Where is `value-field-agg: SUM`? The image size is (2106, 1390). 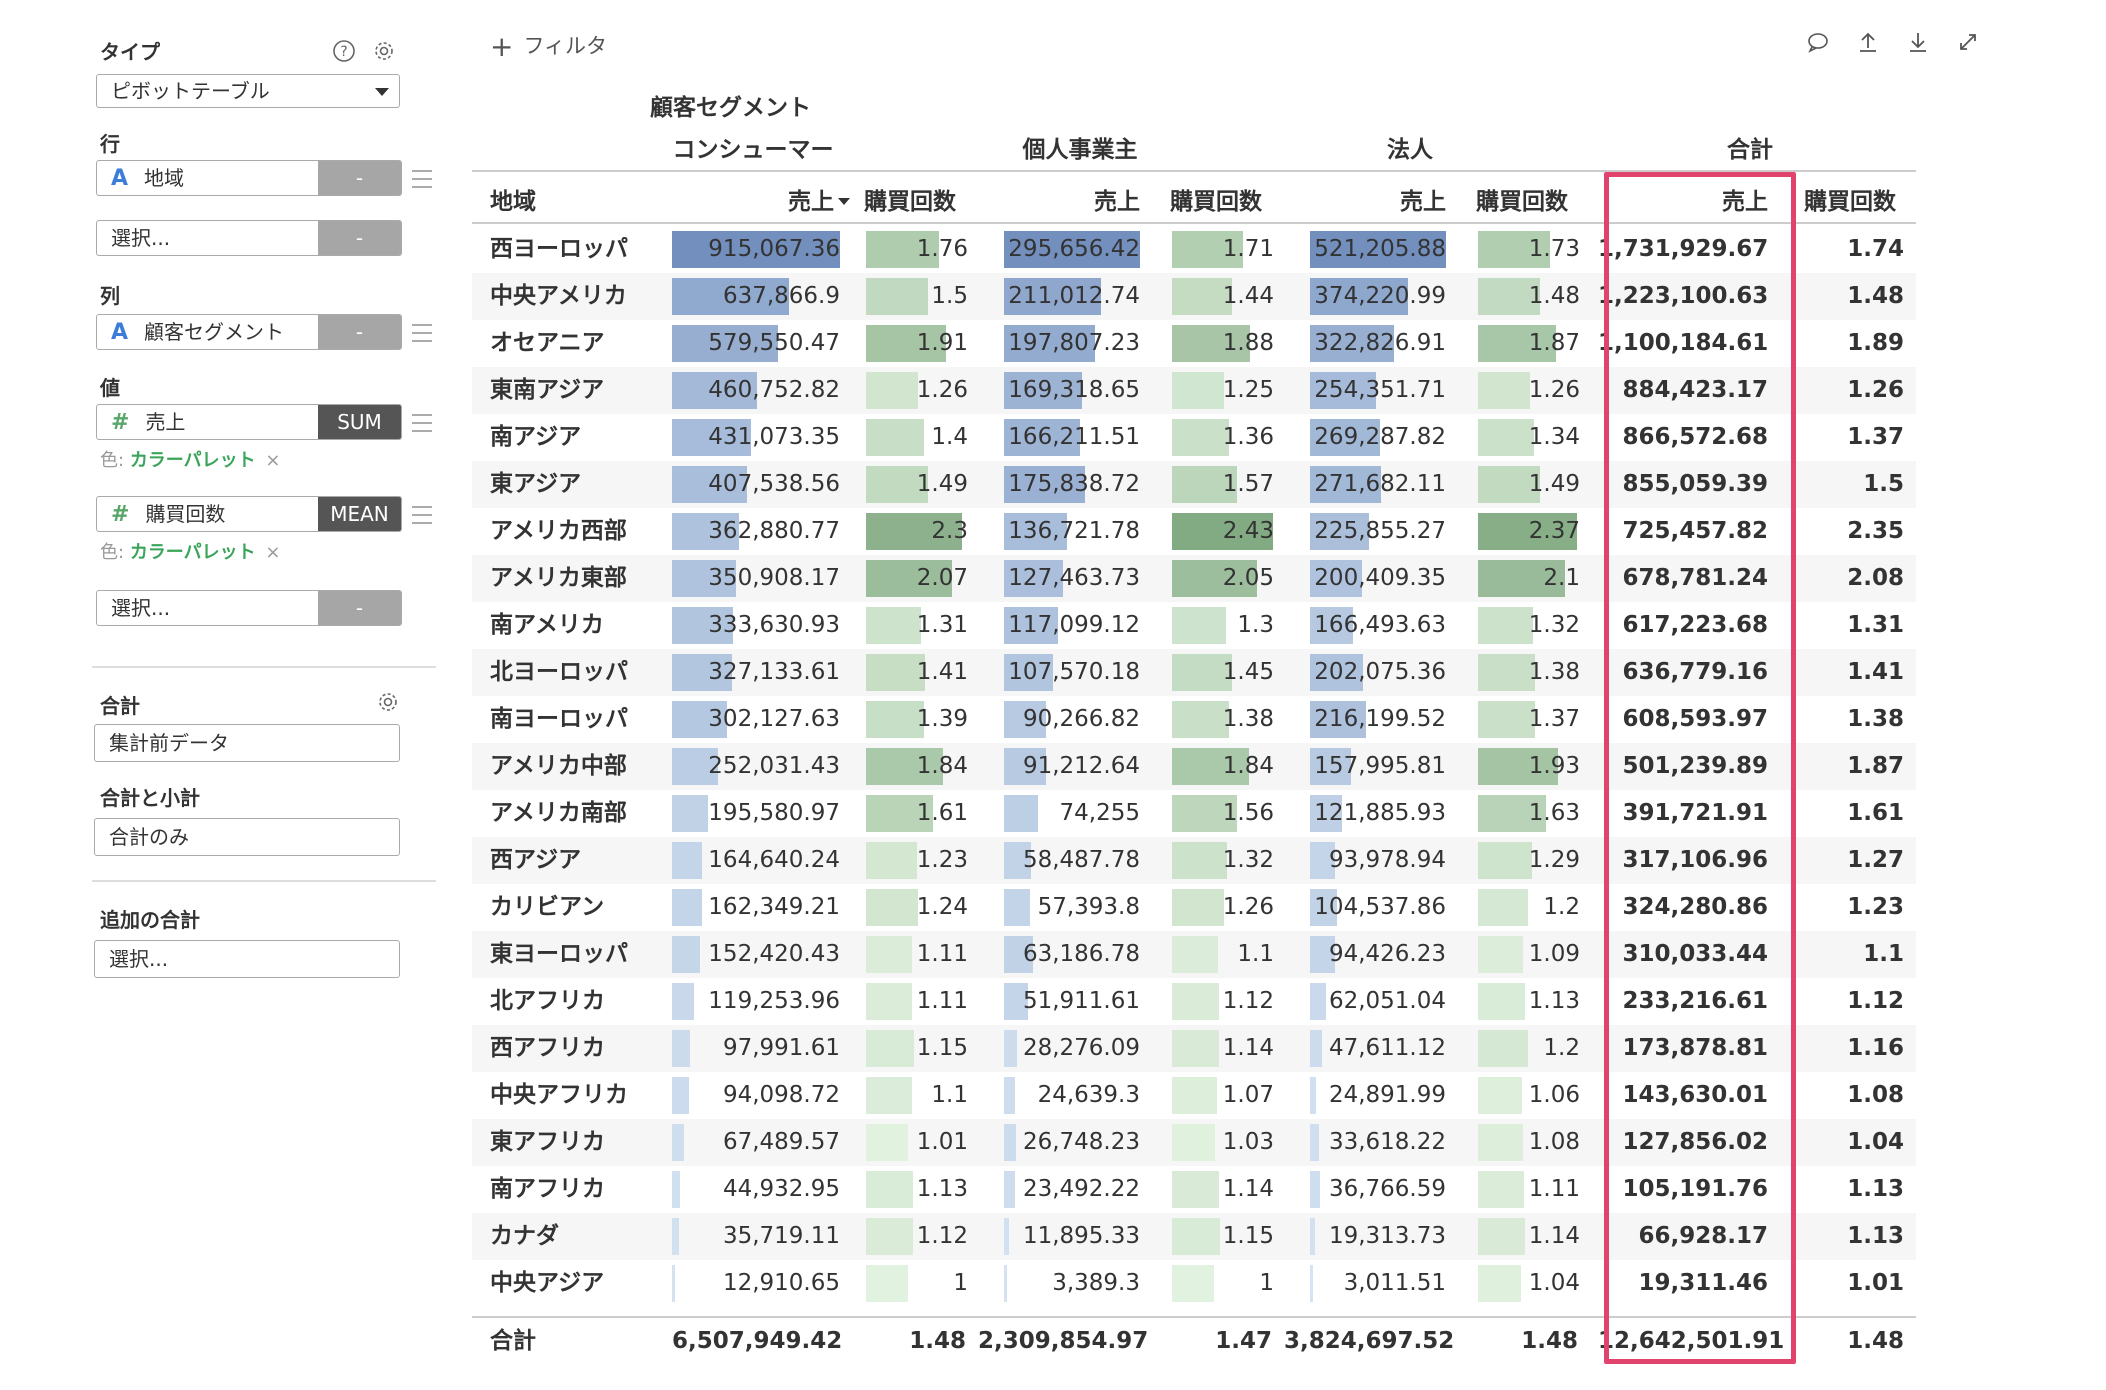 value-field-agg: SUM is located at coordinates (359, 422).